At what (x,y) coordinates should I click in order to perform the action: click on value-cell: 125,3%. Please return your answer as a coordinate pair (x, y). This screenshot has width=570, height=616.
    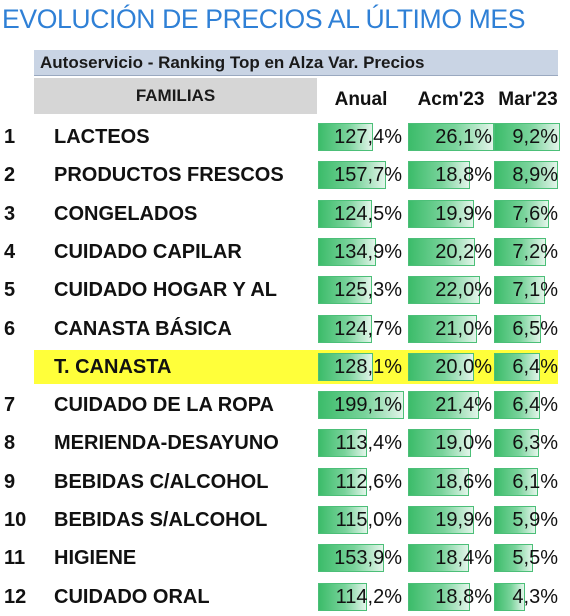
    Looking at the image, I should click on (361, 290).